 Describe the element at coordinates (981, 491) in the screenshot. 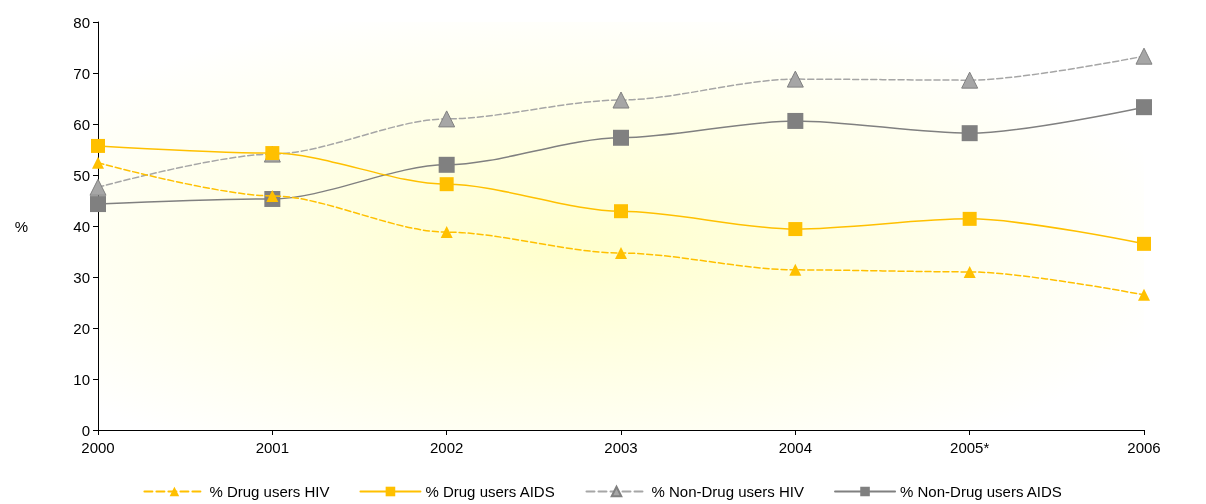

I see `legend-label: % Non-Drug users AIDS` at that location.